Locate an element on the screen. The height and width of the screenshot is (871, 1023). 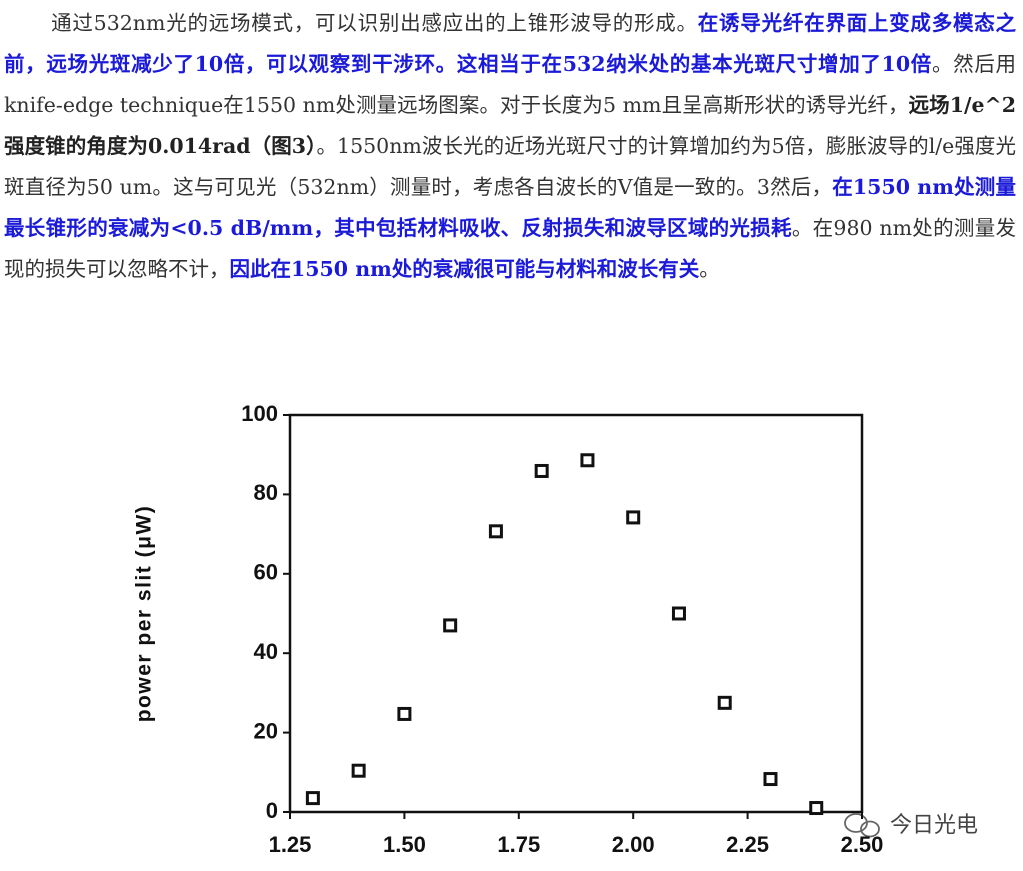
x-tick-label: 1.25 is located at coordinates (290, 844).